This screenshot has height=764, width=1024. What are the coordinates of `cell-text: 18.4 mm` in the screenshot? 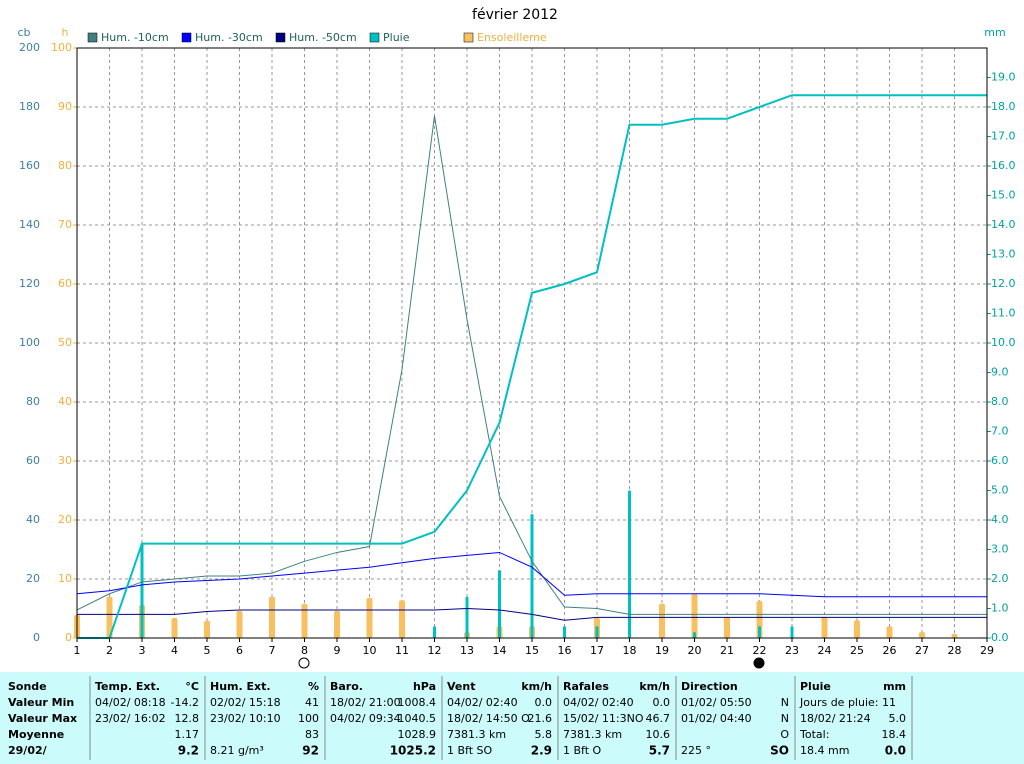 It's located at (824, 750).